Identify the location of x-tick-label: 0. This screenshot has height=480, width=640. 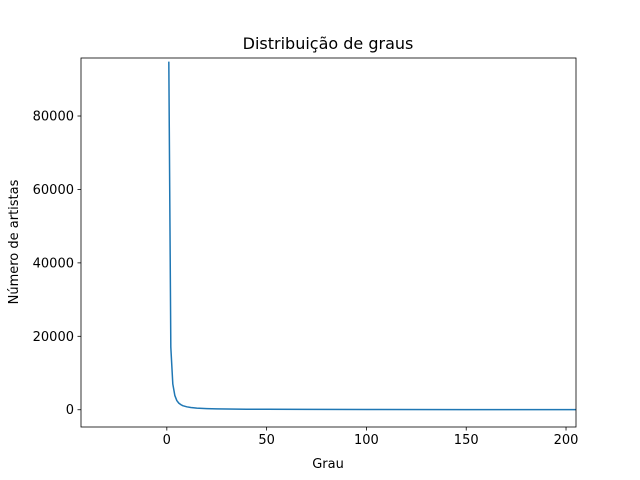
(167, 440).